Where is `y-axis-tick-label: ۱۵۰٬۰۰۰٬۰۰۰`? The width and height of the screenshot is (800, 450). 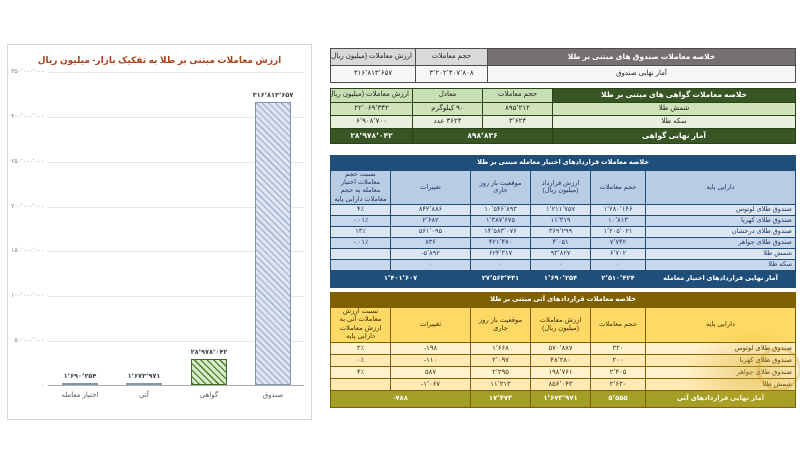
y-axis-tick-label: ۱۵۰٬۰۰۰٬۰۰۰ is located at coordinates (27, 251).